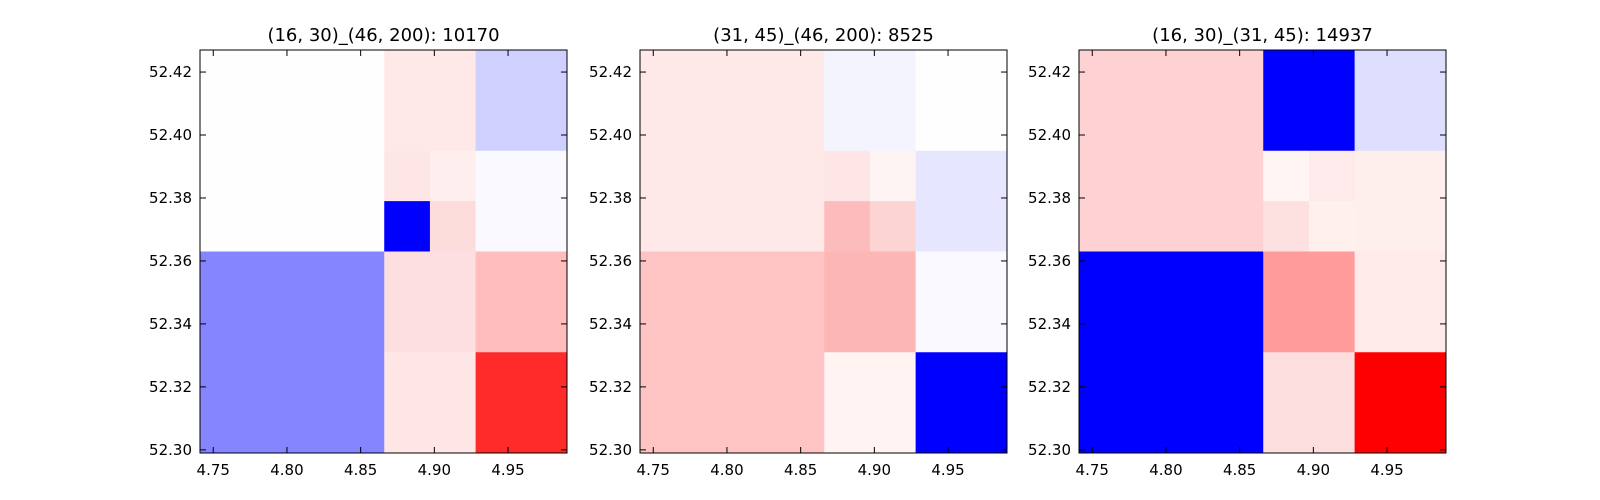  Describe the element at coordinates (1262, 35) in the screenshot. I see `chart-title: (16, 30)_(31, 45): 14937` at that location.